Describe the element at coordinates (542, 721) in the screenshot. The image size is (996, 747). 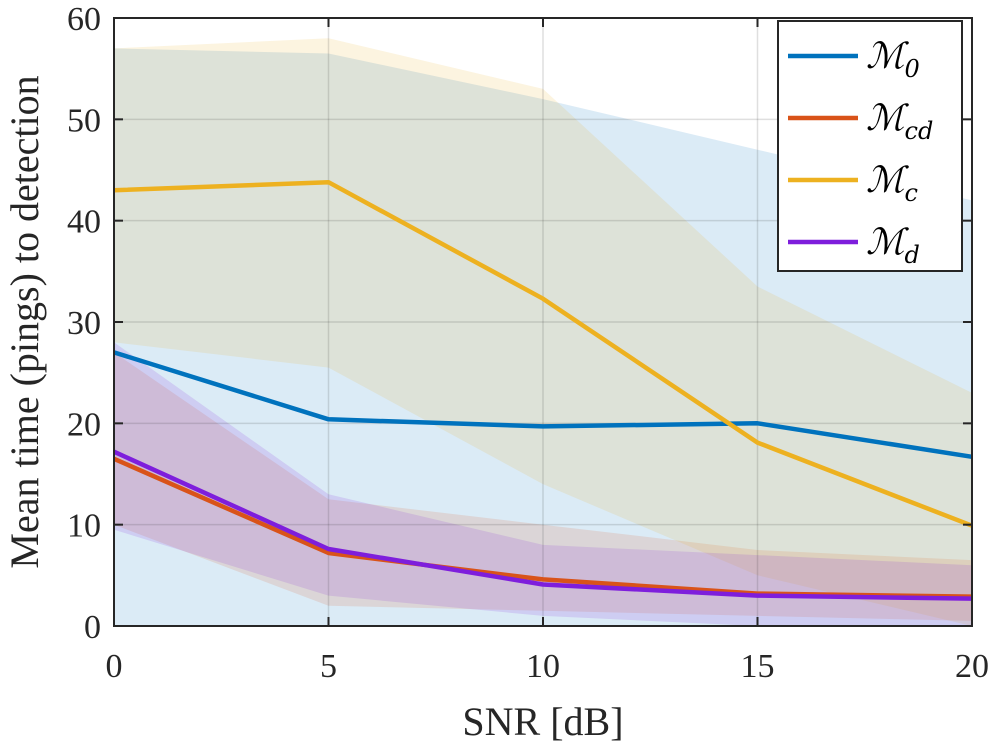
I see `x-axis-label: SNR [dB]` at that location.